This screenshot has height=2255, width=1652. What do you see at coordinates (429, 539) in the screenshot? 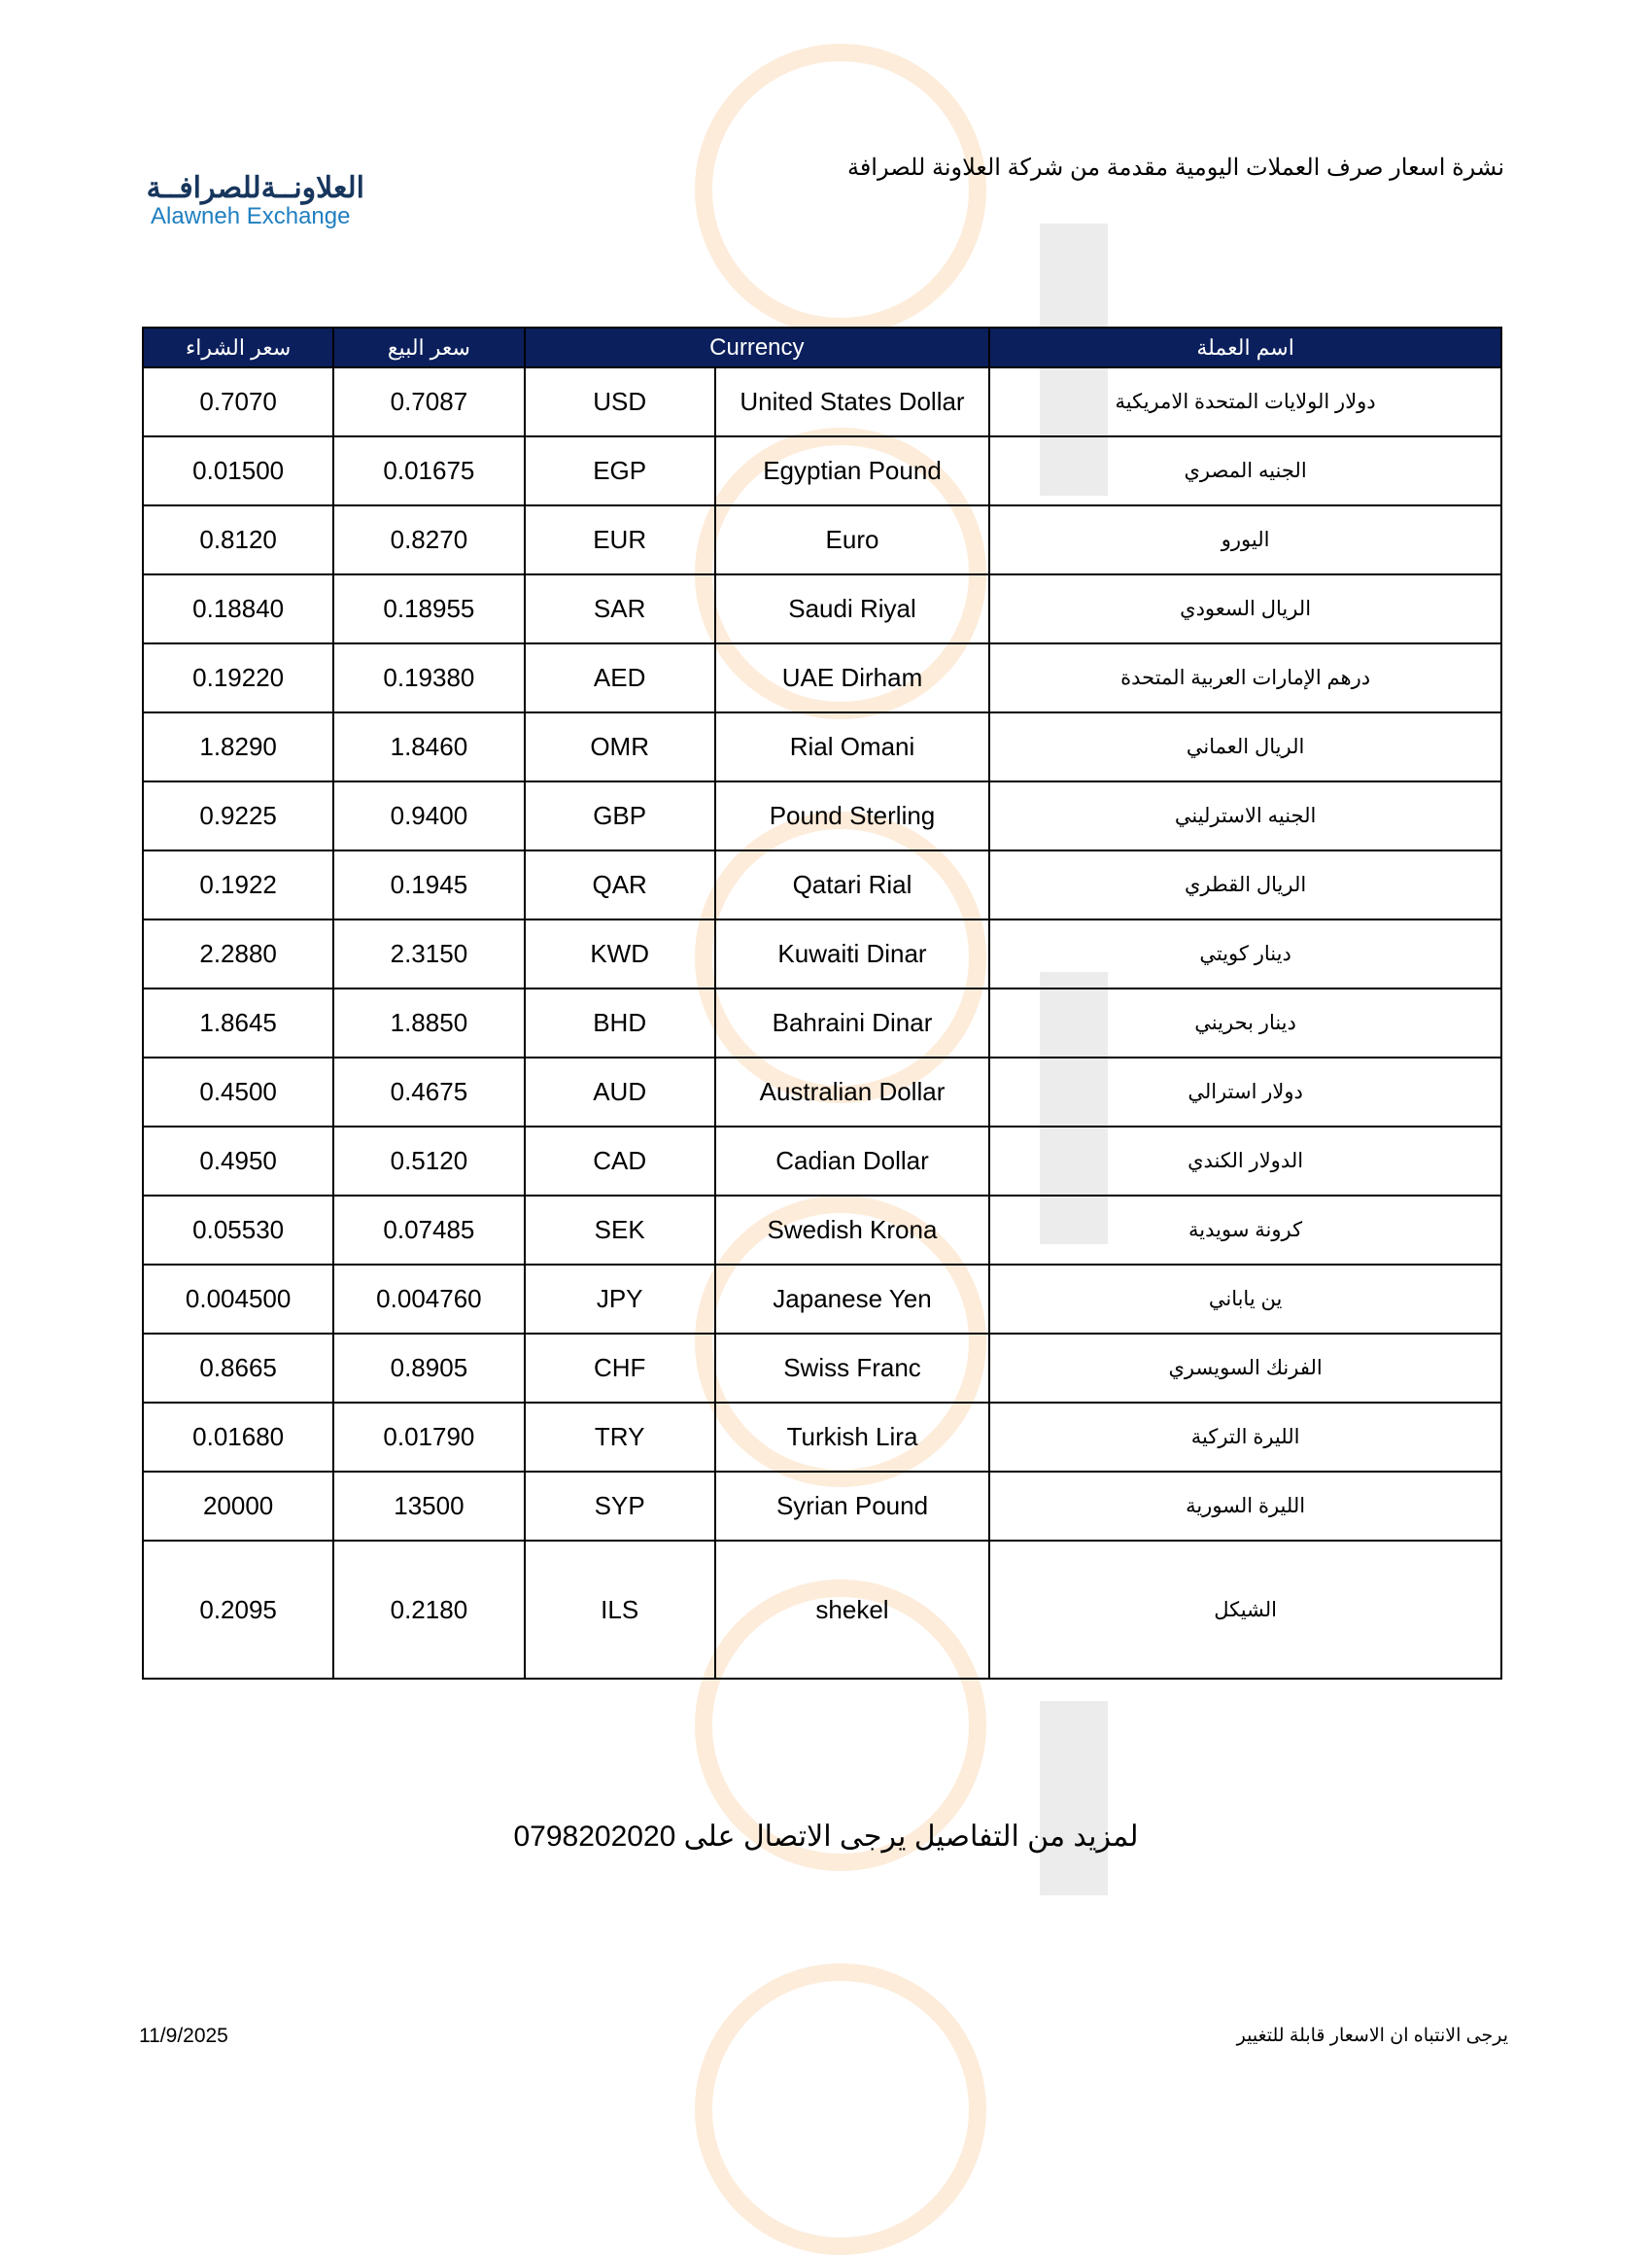
I see `sell-rate: 0.8270` at bounding box center [429, 539].